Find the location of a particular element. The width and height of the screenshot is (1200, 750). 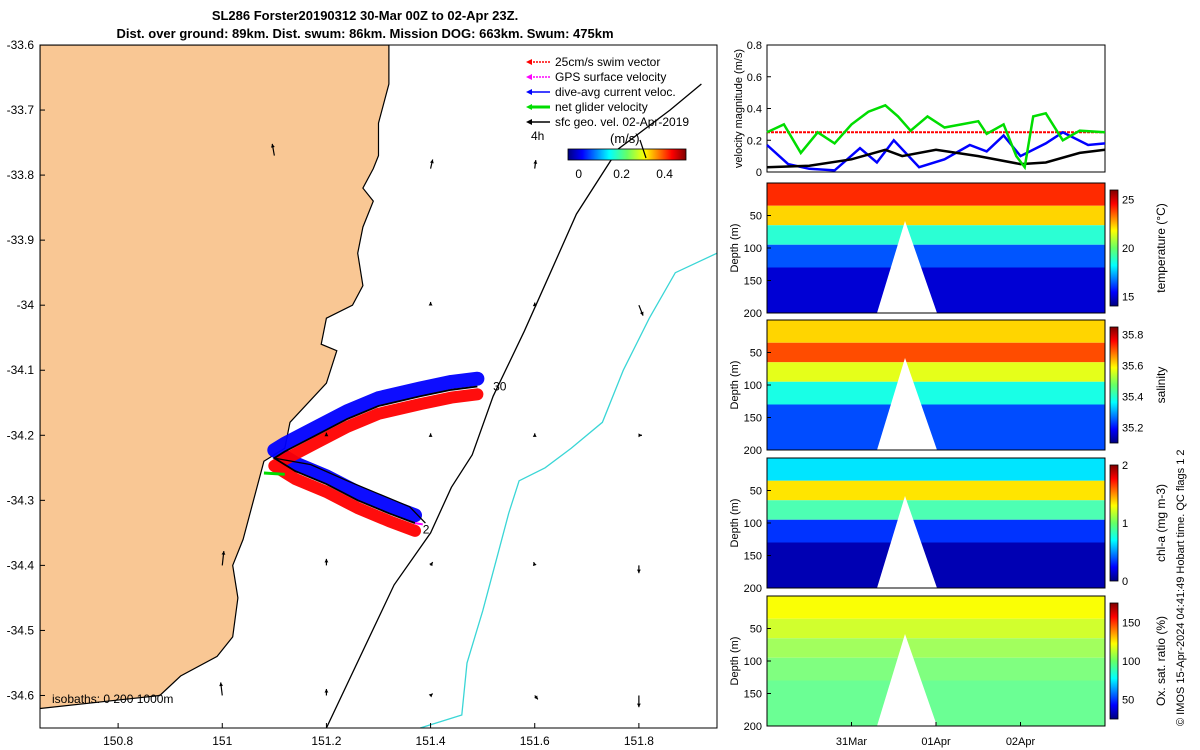

section-y-tick-label-0-2: 150 is located at coordinates (753, 282).